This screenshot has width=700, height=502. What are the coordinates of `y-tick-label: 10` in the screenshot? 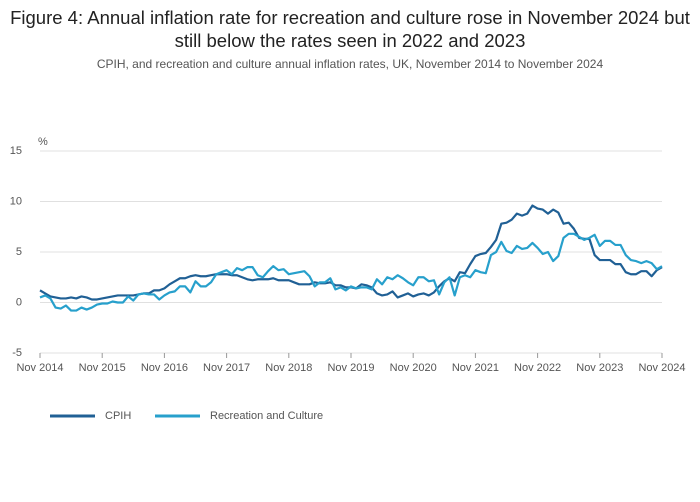 It's located at (16, 201).